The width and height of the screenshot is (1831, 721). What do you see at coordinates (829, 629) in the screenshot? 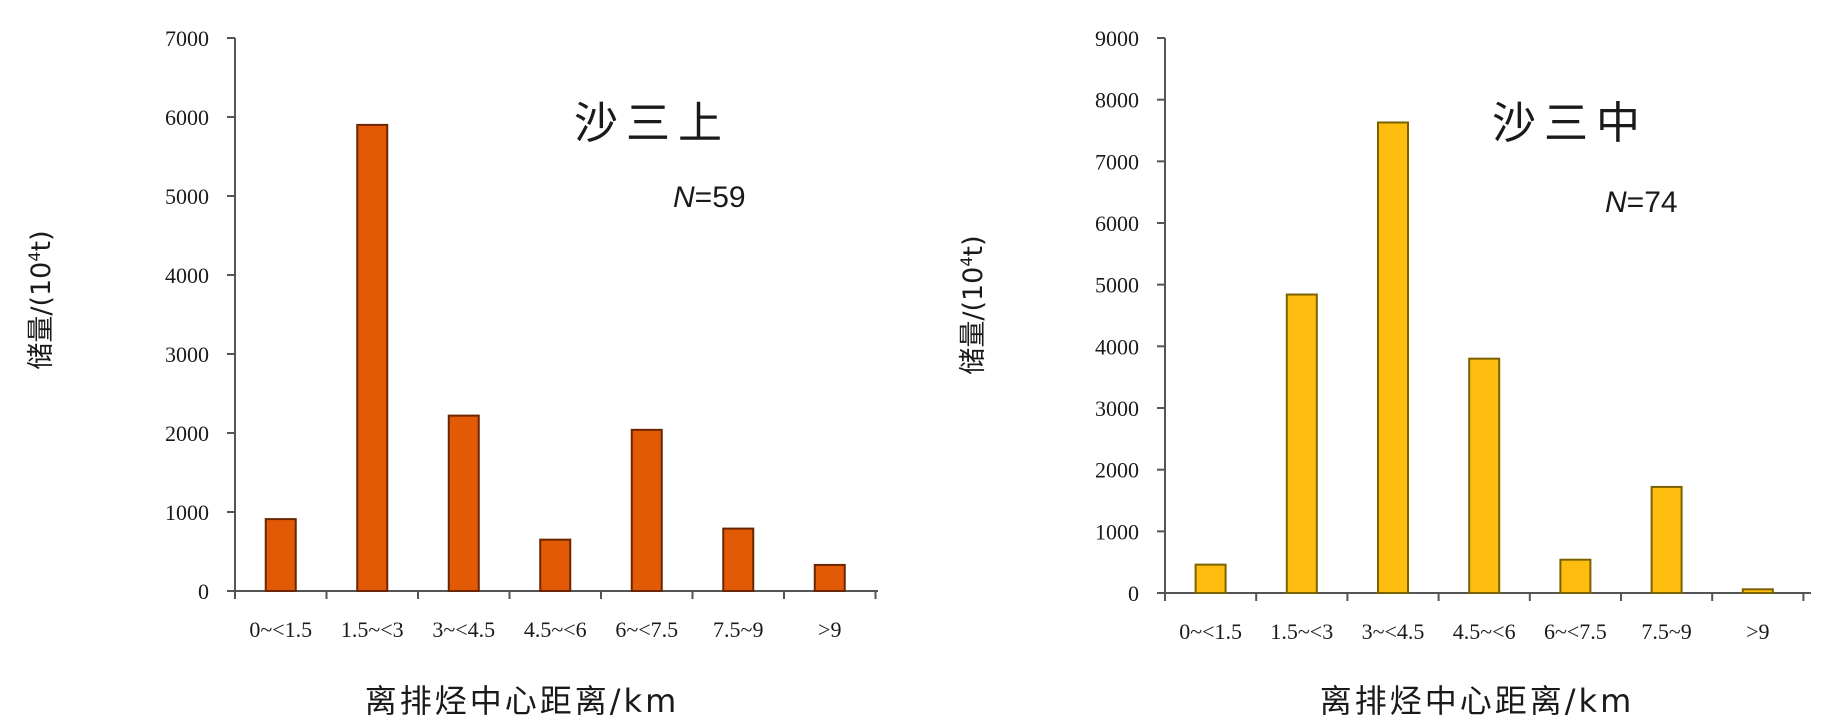
I see `left-category-label: >9` at bounding box center [829, 629].